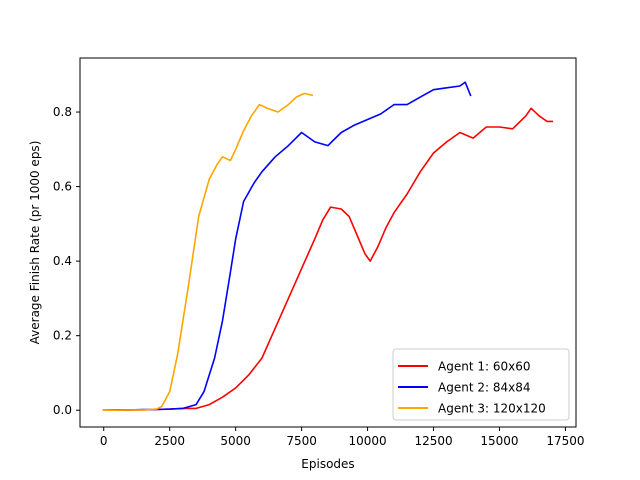 Image resolution: width=640 pixels, height=480 pixels. I want to click on x-tick-label: 15000, so click(499, 441).